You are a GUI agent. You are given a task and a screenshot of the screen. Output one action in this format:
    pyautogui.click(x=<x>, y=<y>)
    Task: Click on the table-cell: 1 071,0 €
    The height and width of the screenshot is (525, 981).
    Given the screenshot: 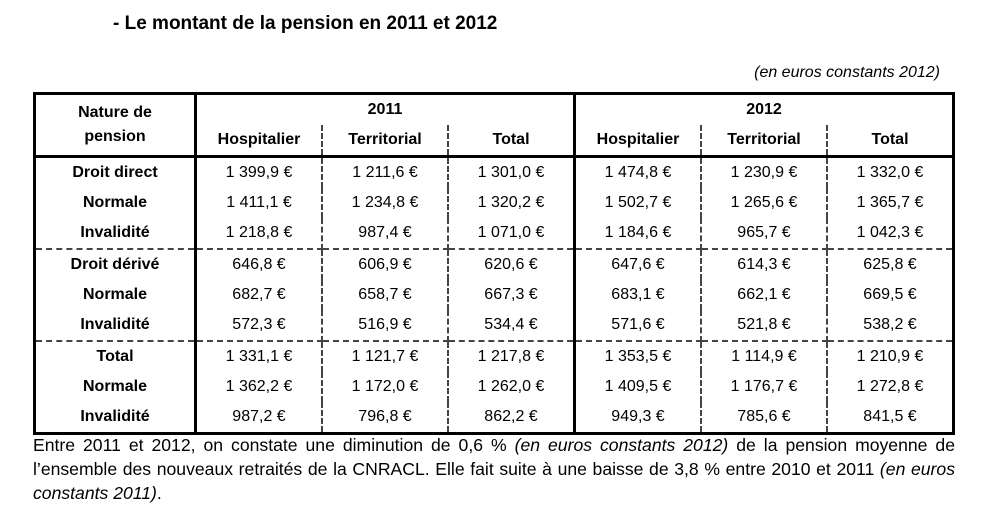 What is the action you would take?
    pyautogui.click(x=512, y=234)
    